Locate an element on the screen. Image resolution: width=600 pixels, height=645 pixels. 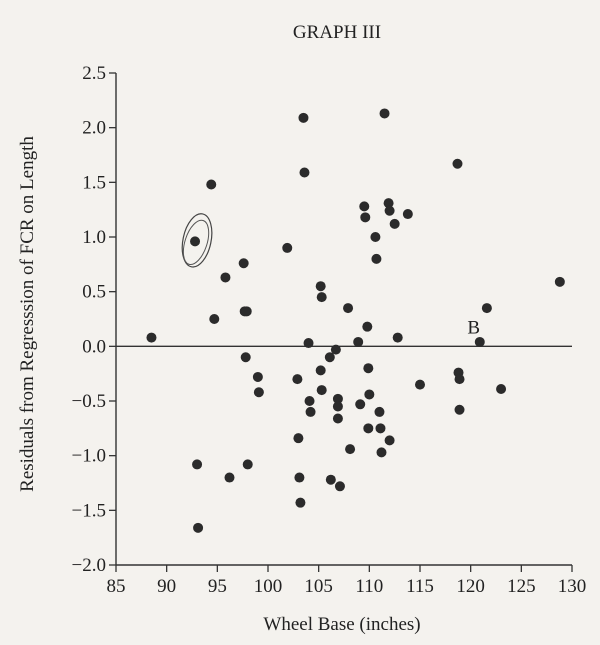
x-tick-label: 120 is located at coordinates (470, 586).